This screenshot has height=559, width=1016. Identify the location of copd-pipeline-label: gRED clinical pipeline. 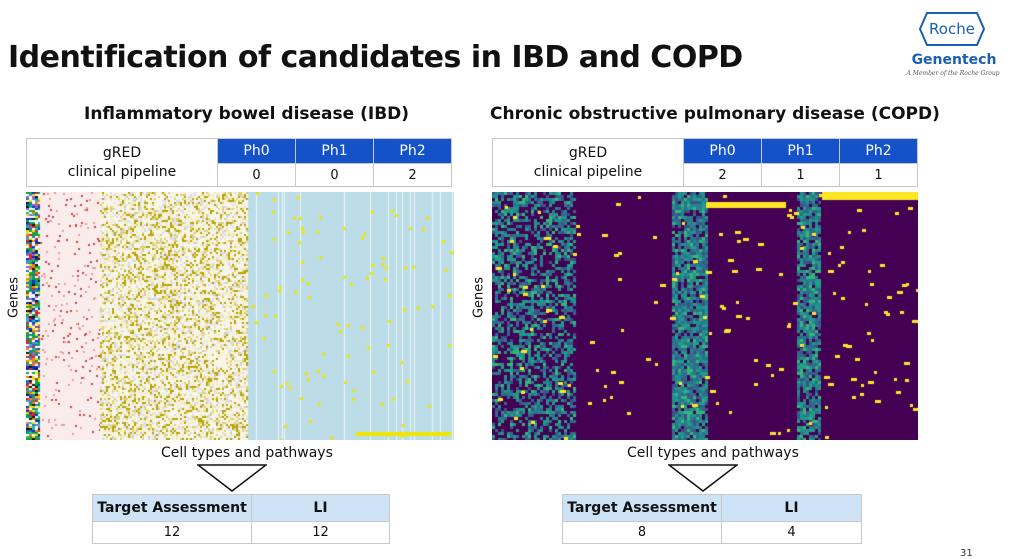
(588, 162).